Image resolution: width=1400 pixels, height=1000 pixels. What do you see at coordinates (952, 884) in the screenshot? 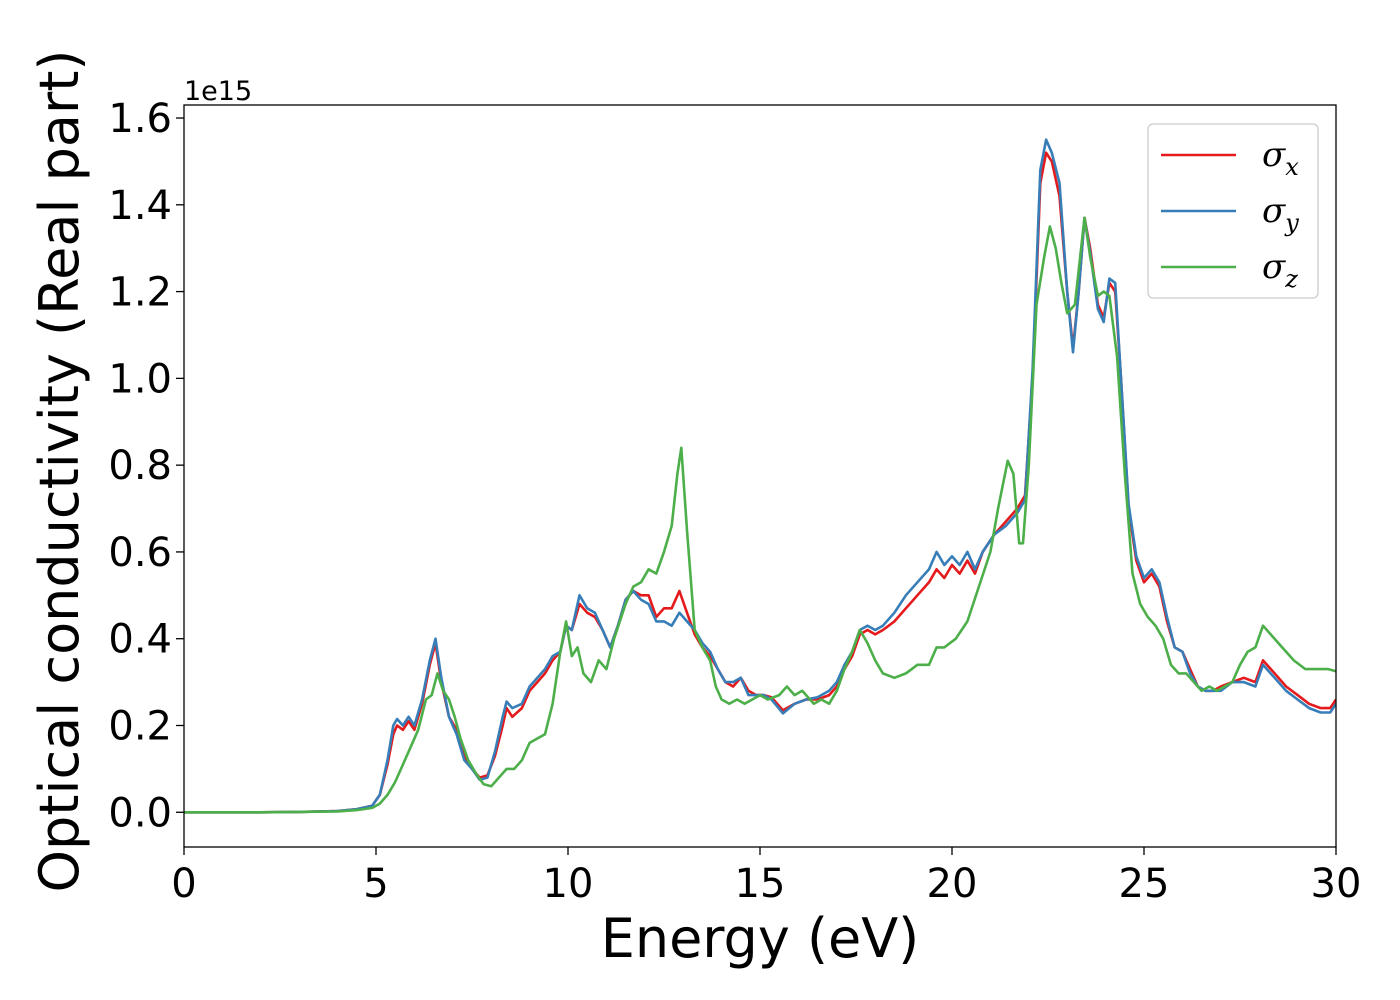
I see `x-tick-label: 20` at bounding box center [952, 884].